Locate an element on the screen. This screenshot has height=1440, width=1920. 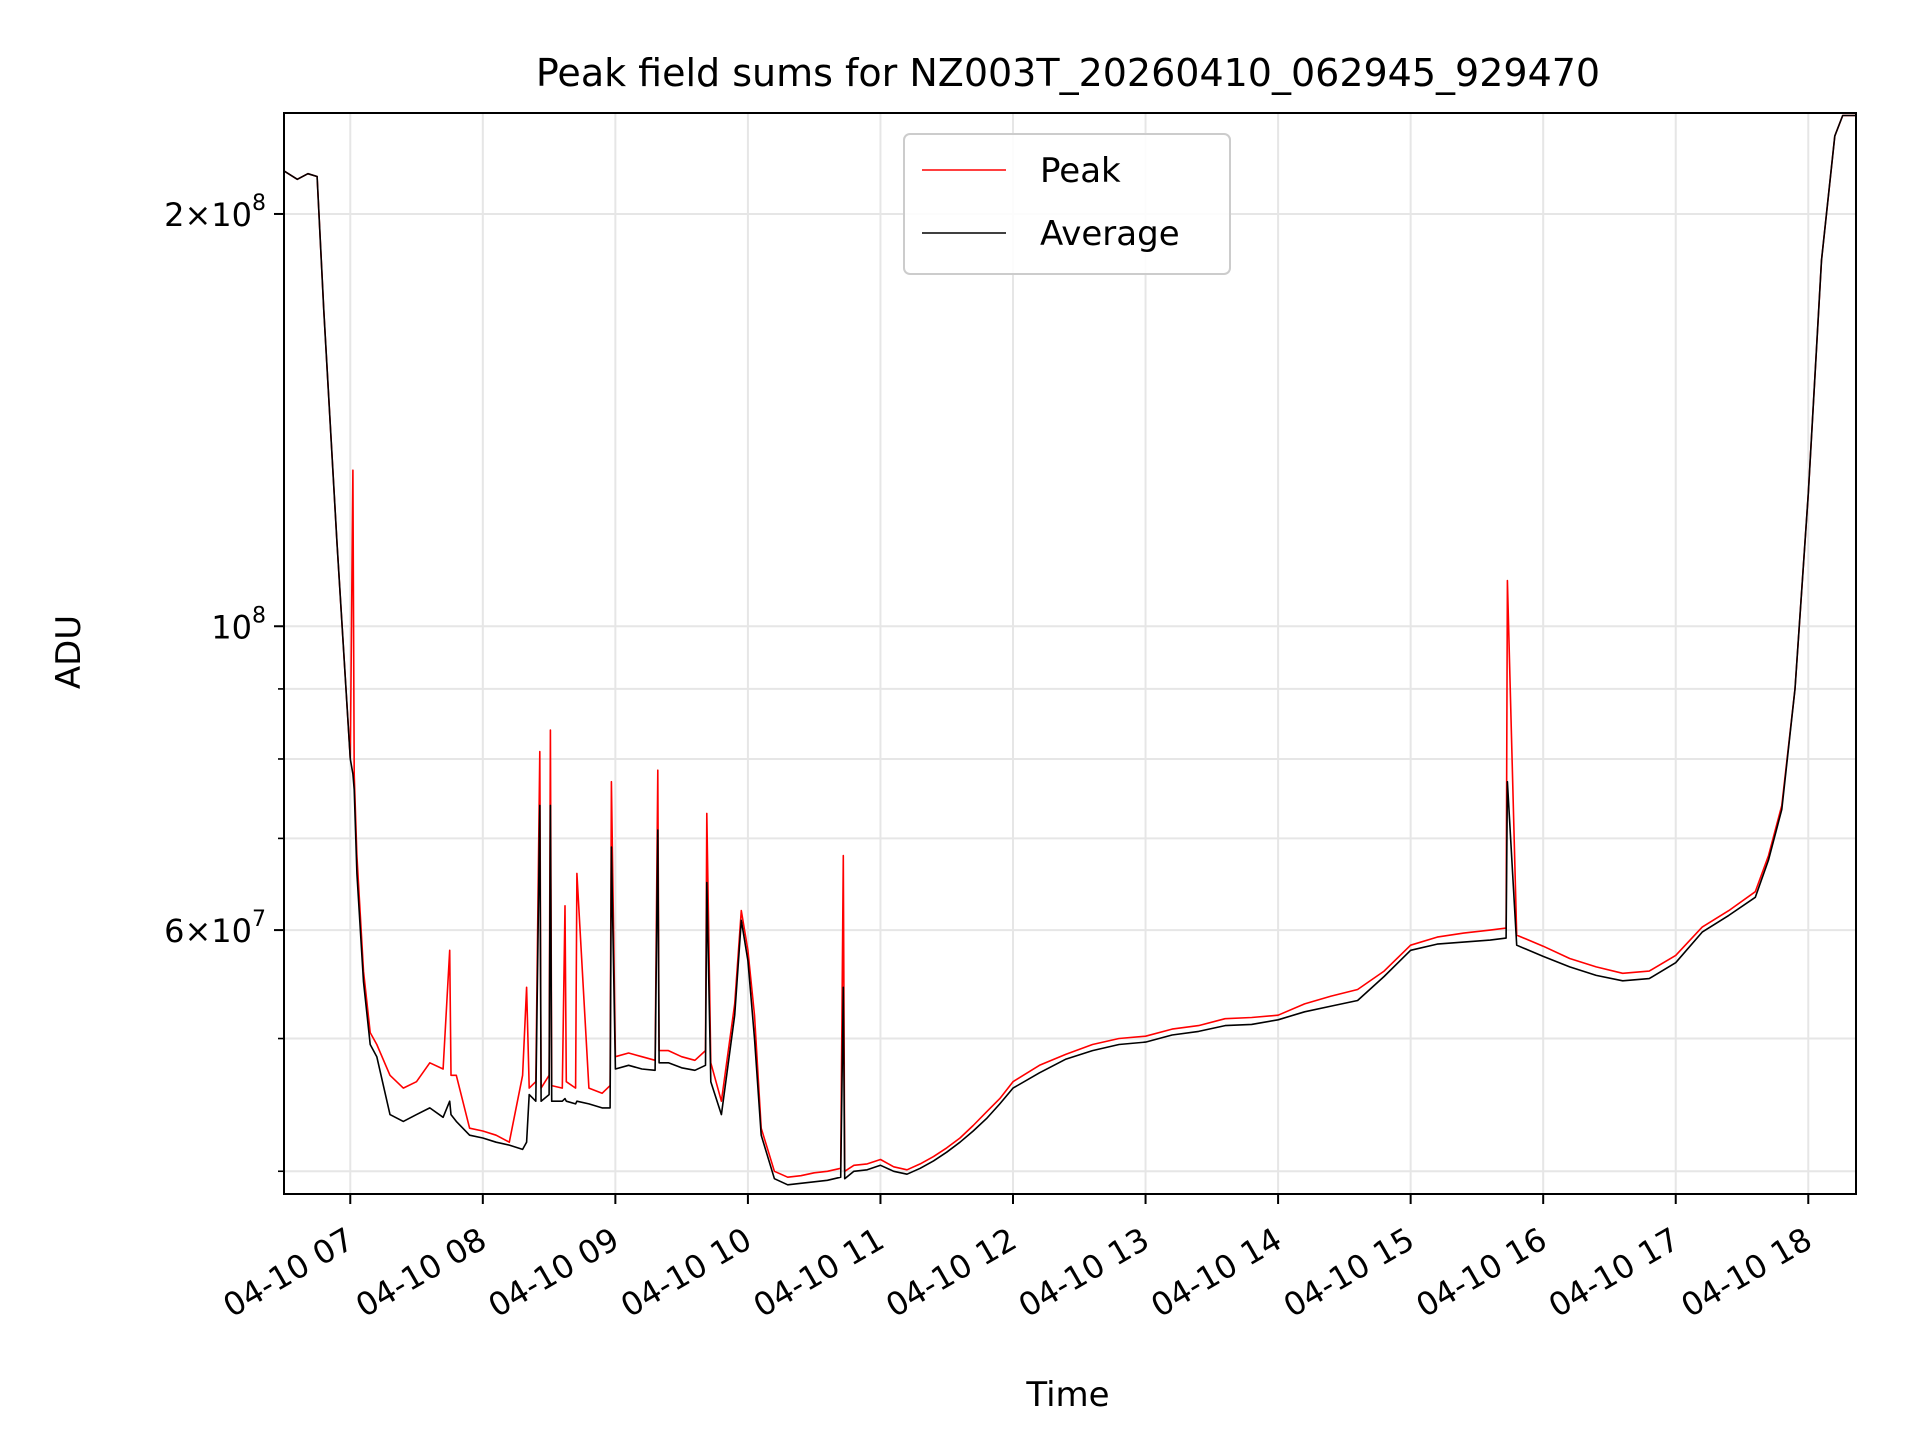
x-axis-label: Time is located at coordinates (1067, 1395).